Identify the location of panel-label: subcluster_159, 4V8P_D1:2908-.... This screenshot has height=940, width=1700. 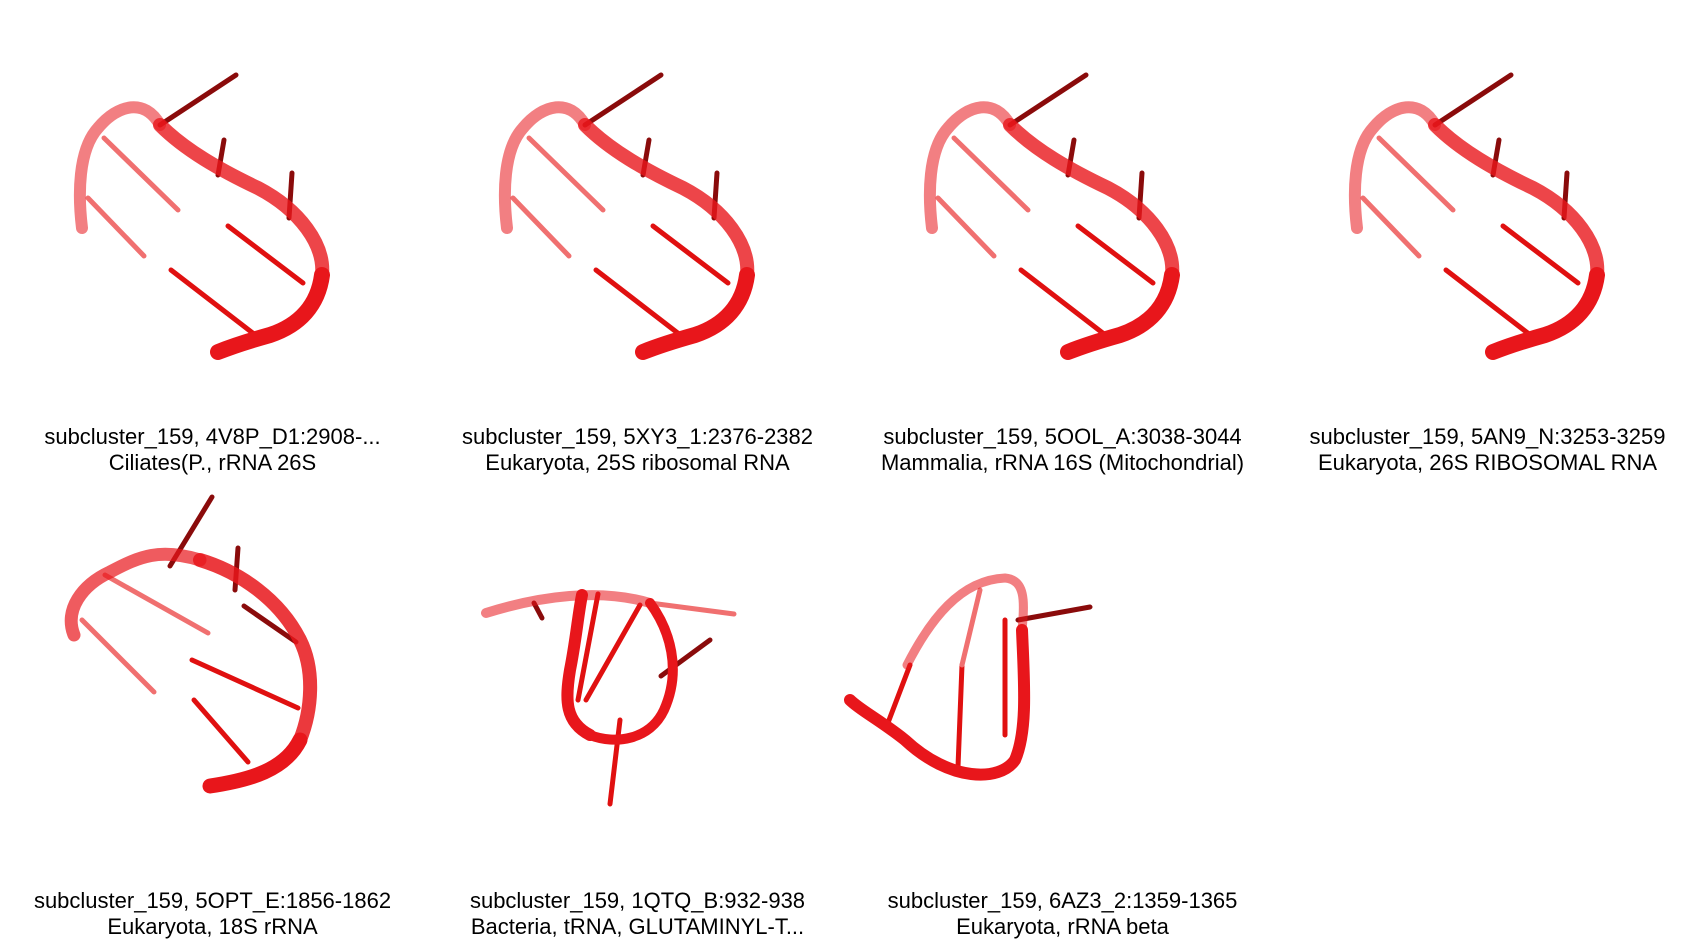
(212, 436).